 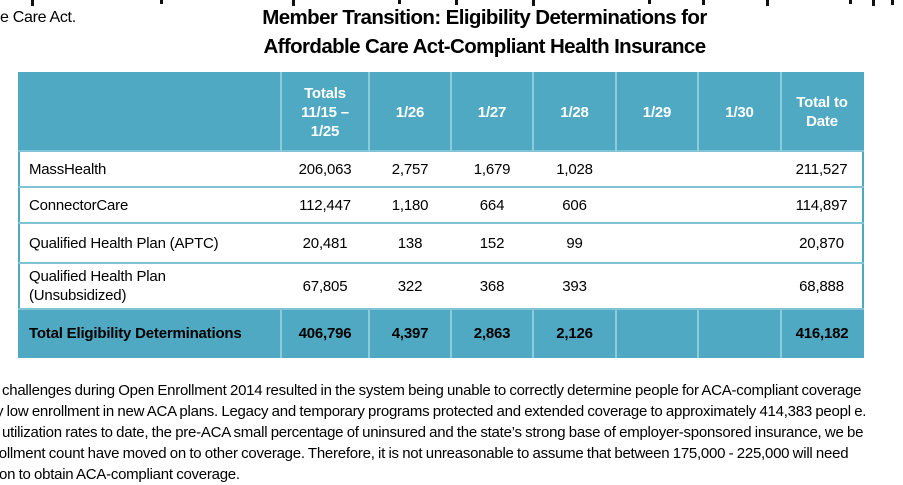 What do you see at coordinates (822, 242) in the screenshot?
I see `cell-value: 20,870` at bounding box center [822, 242].